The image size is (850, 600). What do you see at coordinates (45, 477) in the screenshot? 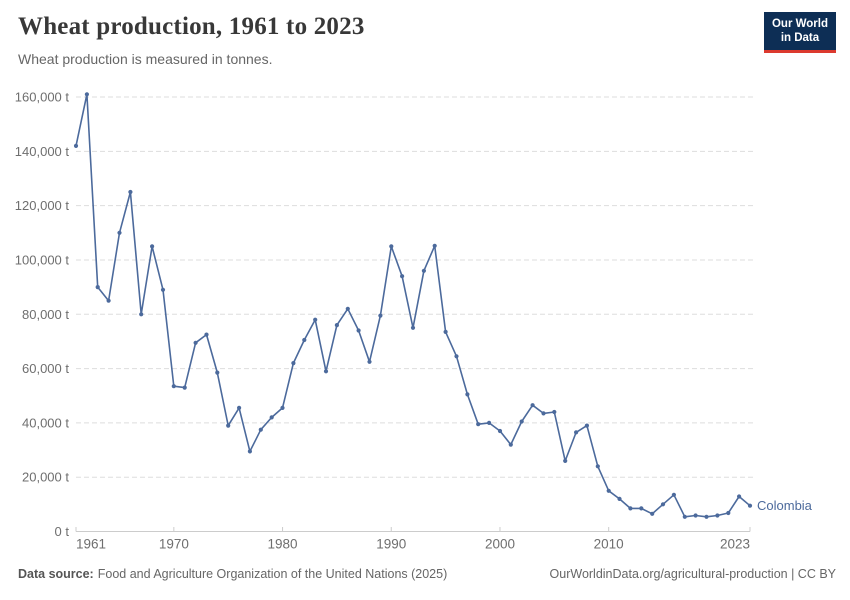
I see `y-tick-label: 20,000 t` at bounding box center [45, 477].